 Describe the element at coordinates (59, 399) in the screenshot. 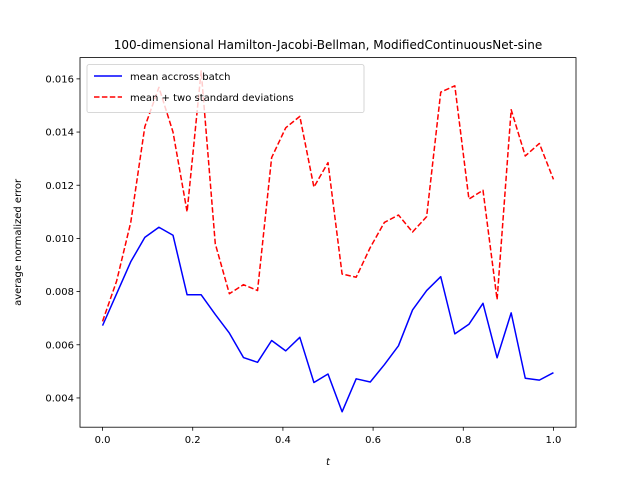

I see `y-tick-label: 0.004` at that location.